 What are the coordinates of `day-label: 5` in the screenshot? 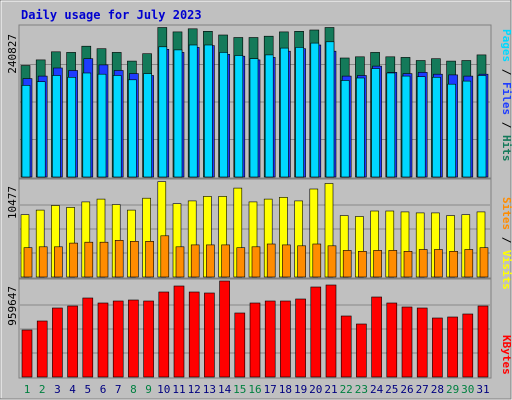 It's located at (87, 389).